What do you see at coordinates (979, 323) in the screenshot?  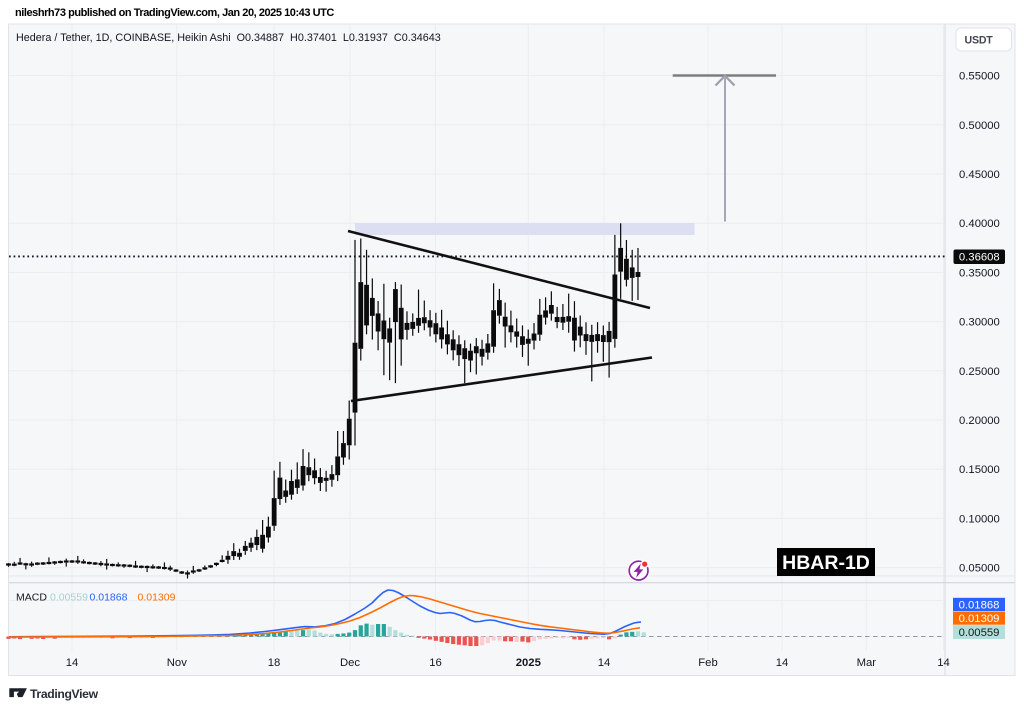 I see `svg-text: 0.30000` at bounding box center [979, 323].